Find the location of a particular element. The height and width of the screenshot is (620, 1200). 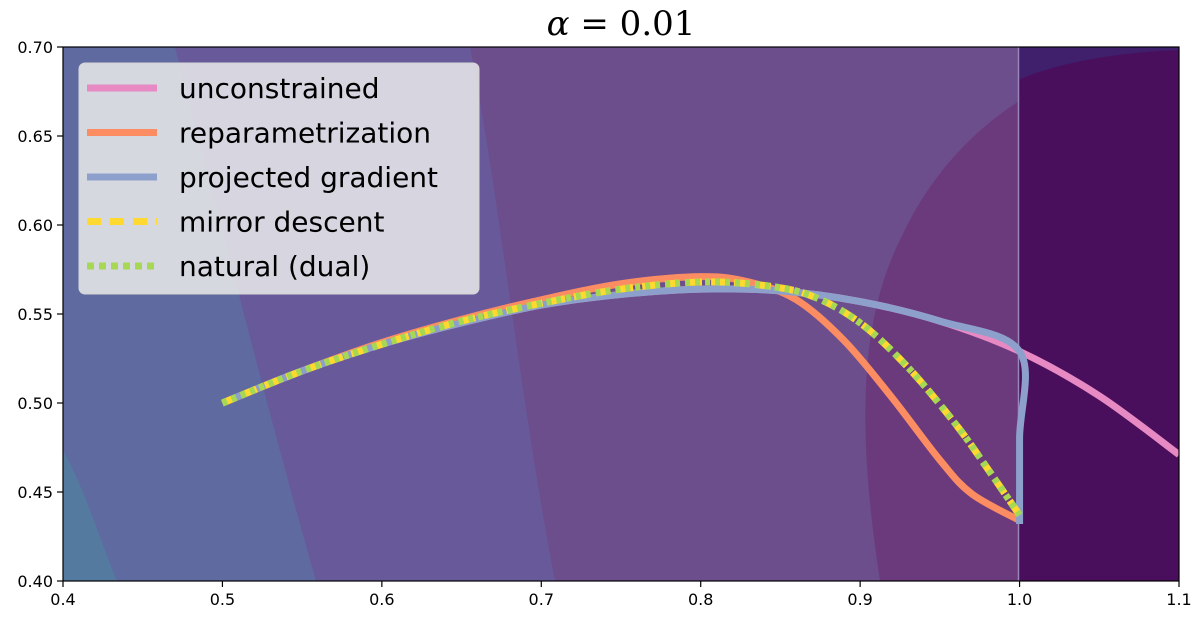

x-tick-label: 0.5 is located at coordinates (222, 599).